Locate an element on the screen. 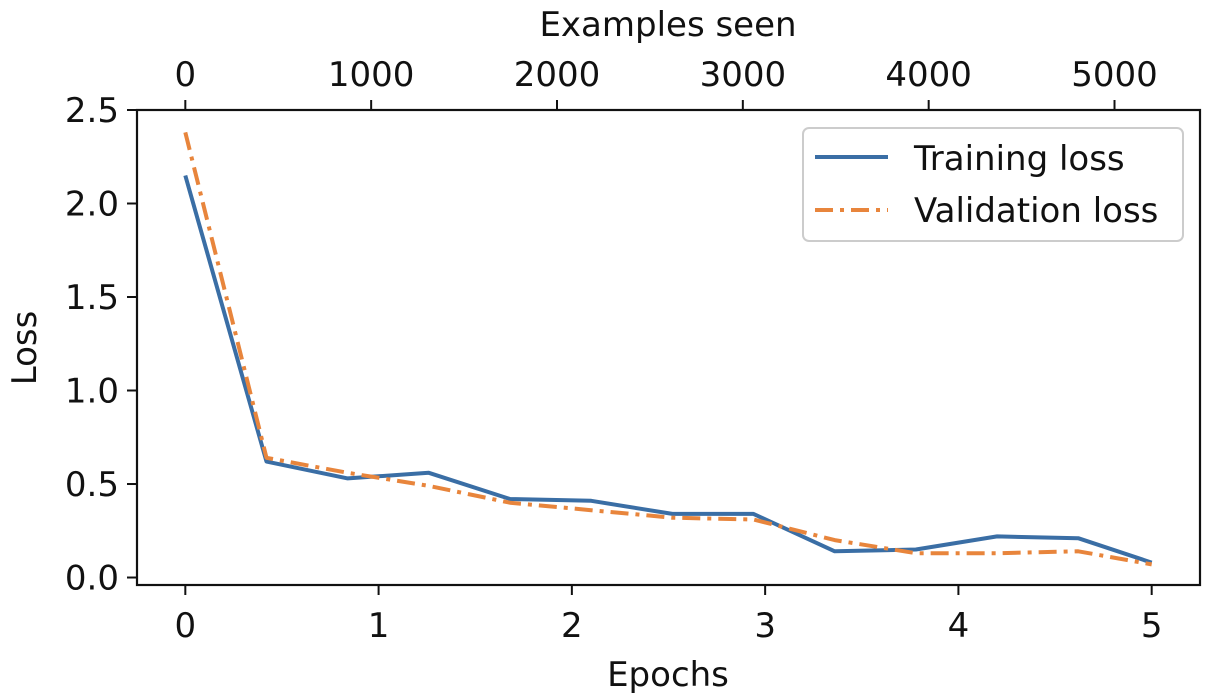 This screenshot has width=1210, height=698. legend-label-validation: Validation loss is located at coordinates (1036, 211).